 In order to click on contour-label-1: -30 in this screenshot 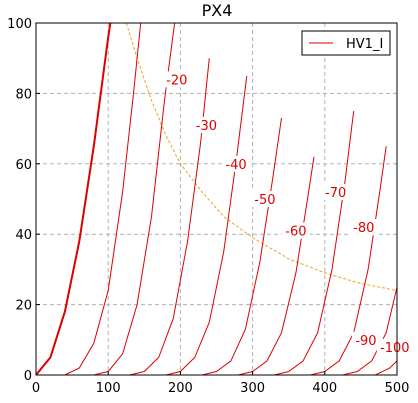, I will do `click(206, 126)`.